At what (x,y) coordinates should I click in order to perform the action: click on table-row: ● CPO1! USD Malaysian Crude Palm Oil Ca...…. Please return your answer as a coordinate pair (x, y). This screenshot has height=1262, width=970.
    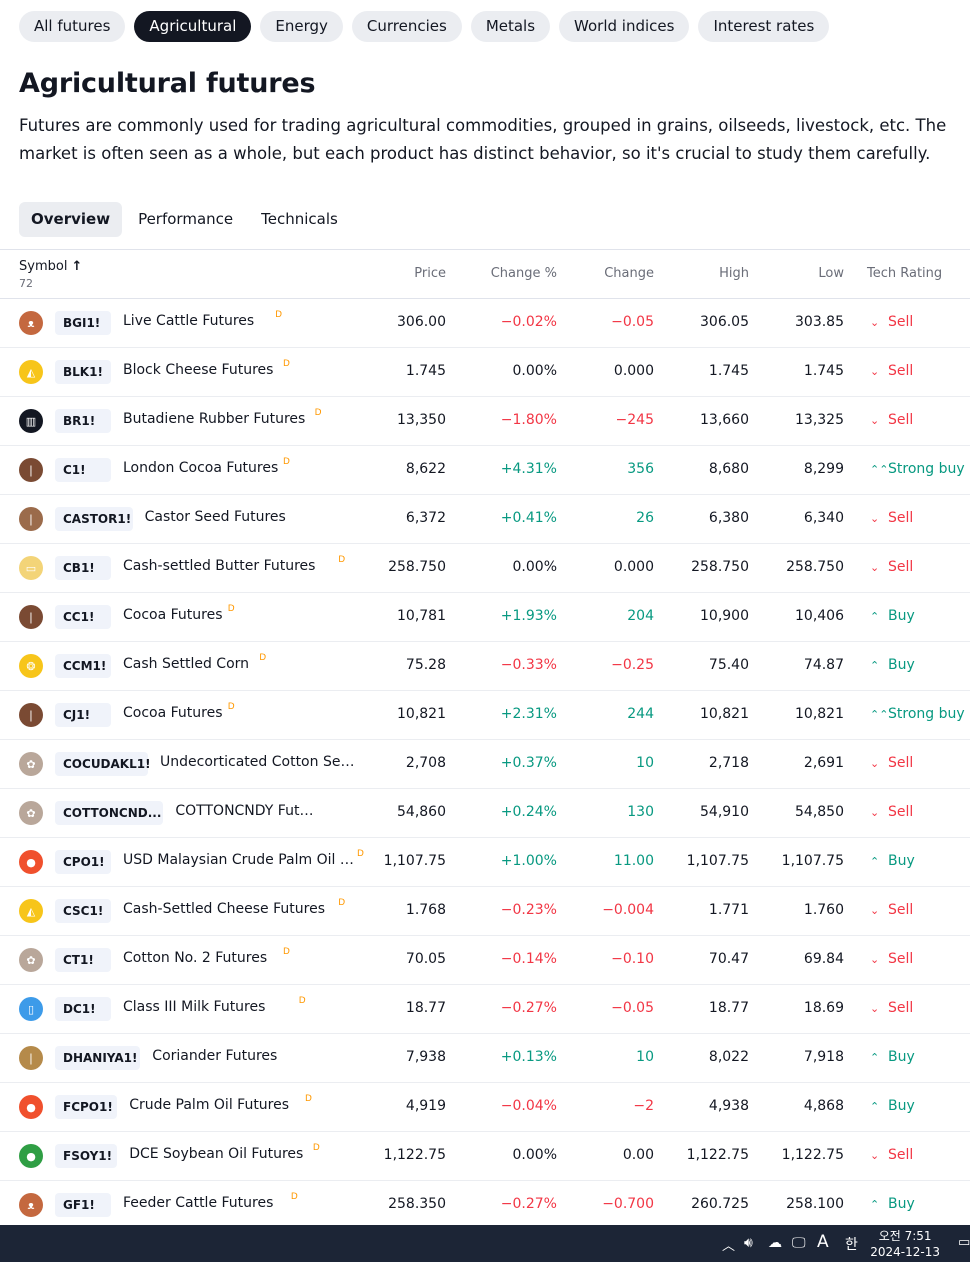
    Looking at the image, I should click on (485, 862).